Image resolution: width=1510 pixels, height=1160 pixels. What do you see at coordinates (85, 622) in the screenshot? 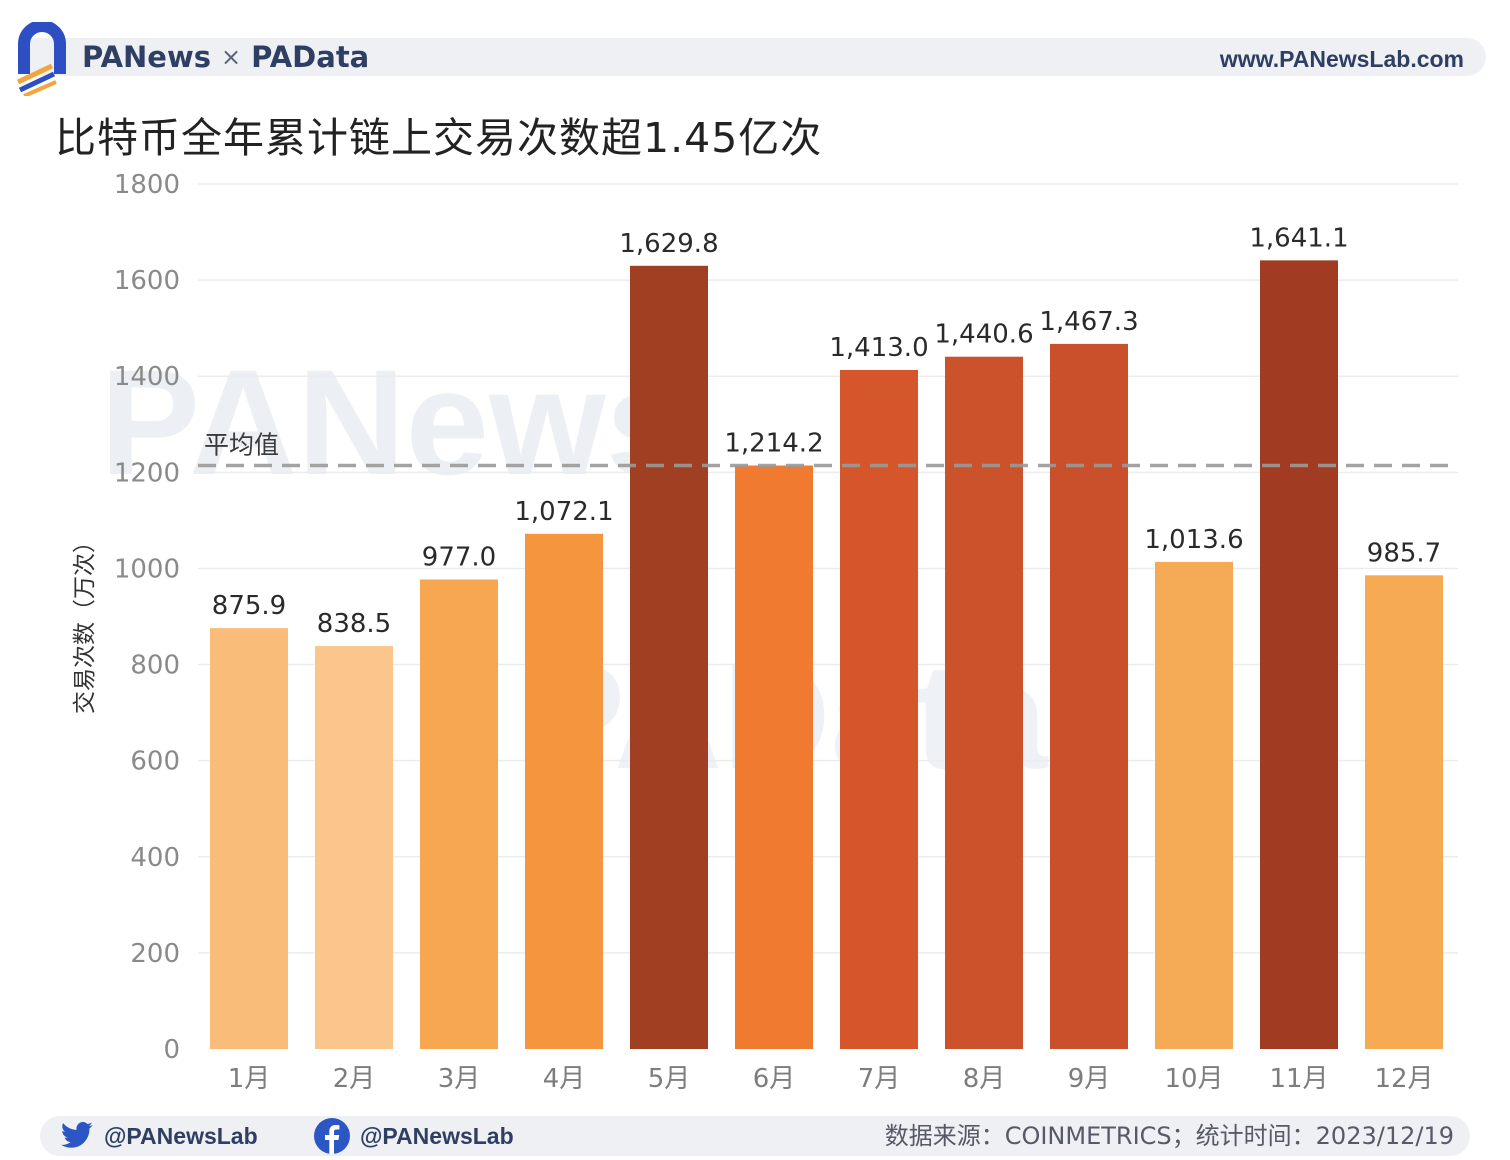
I see `y-axis-label: 交易次数（万次）` at bounding box center [85, 622].